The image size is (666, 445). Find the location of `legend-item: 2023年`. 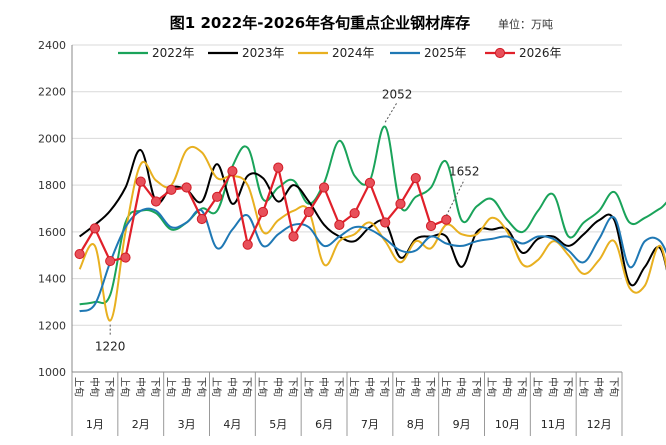

legend-item: 2023年 is located at coordinates (246, 53).